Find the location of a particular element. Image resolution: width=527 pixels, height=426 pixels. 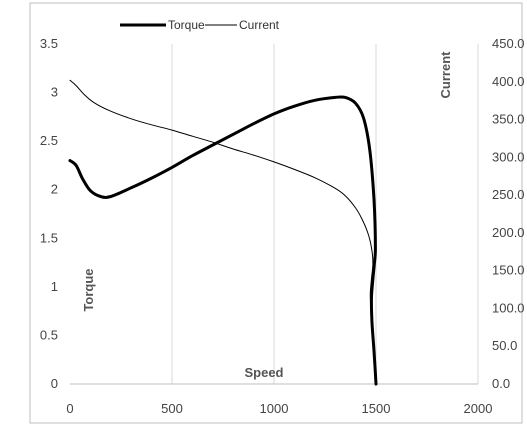

y-tick-label: 1.5 is located at coordinates (49, 237).